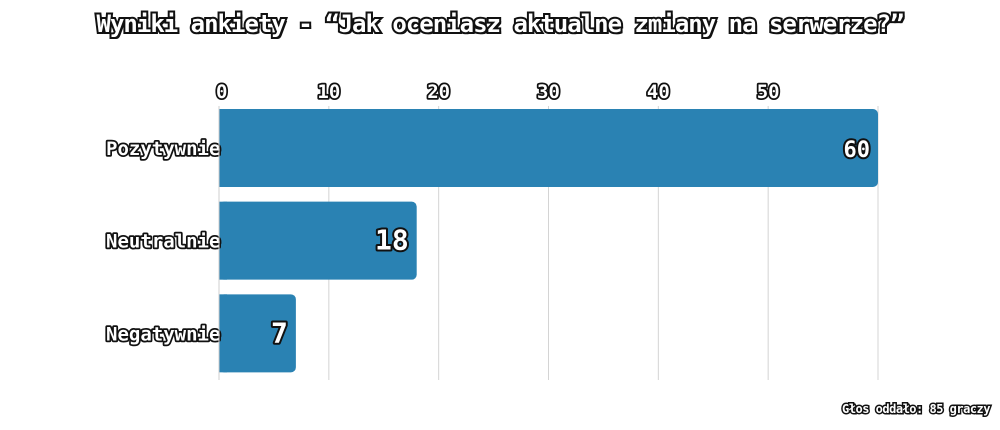 This screenshot has height=430, width=1000. Describe the element at coordinates (328, 92) in the screenshot. I see `x-tick-label: 10` at that location.